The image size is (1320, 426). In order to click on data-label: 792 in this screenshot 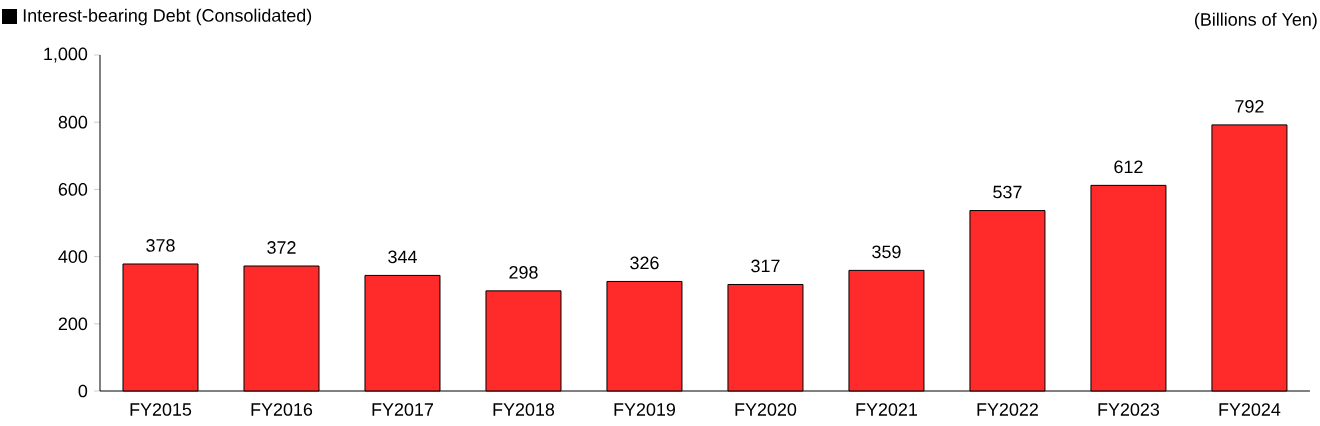, I will do `click(1249, 106)`.